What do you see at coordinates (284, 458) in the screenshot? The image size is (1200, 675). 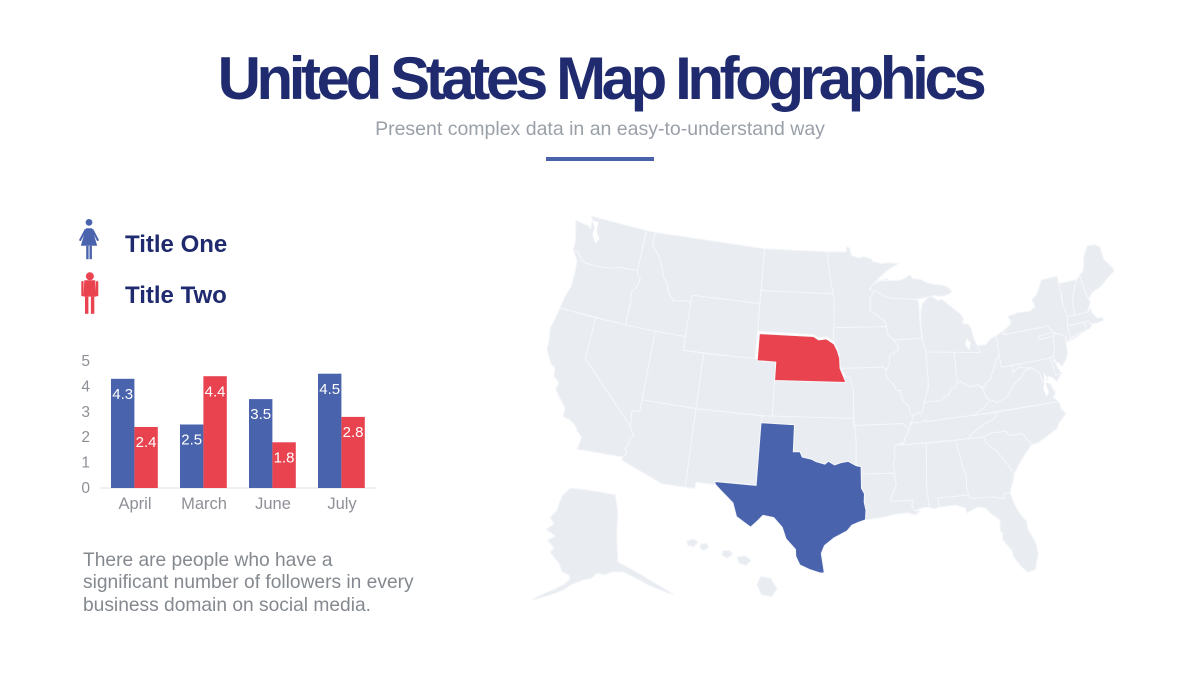 I see `svg-text: 1.8` at bounding box center [284, 458].